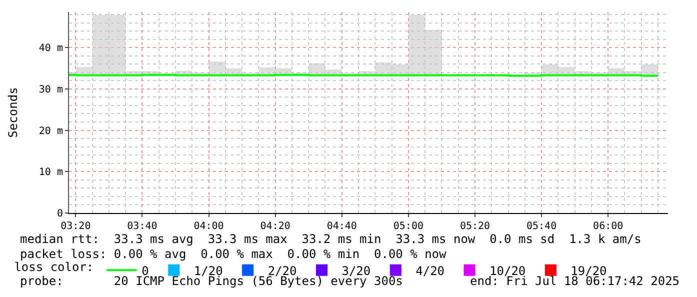 The height and width of the screenshot is (297, 697). I want to click on x-tick-label: 05:00, so click(408, 226).